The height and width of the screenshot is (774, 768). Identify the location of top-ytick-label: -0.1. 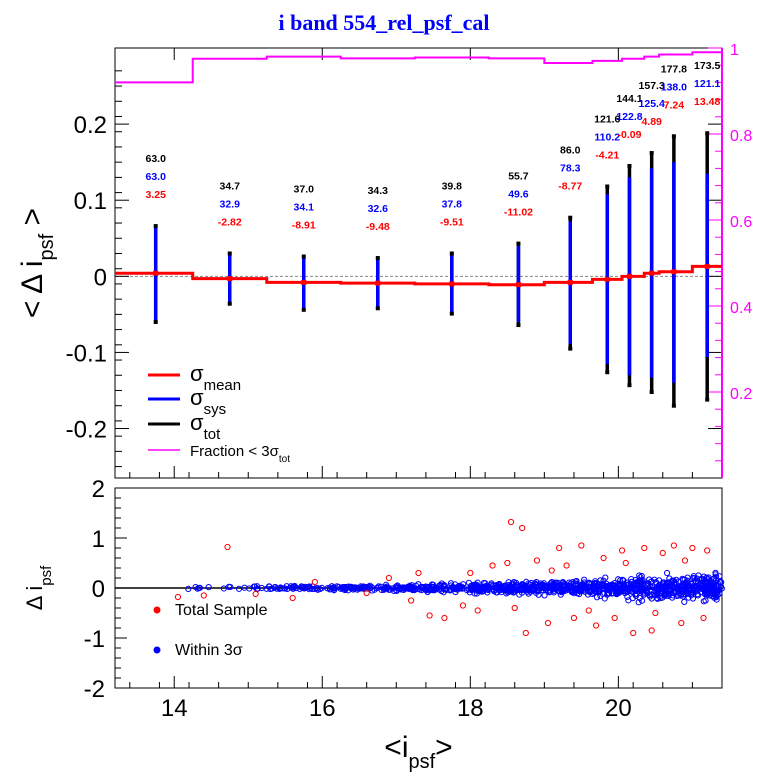
(86, 353).